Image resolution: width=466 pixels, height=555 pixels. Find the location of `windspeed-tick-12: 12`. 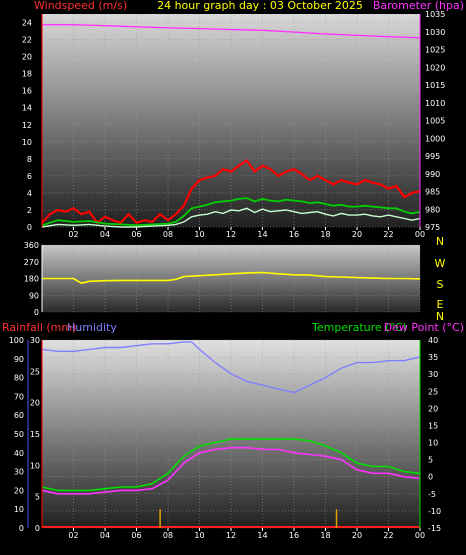

windspeed-tick-12: 12 is located at coordinates (27, 125).